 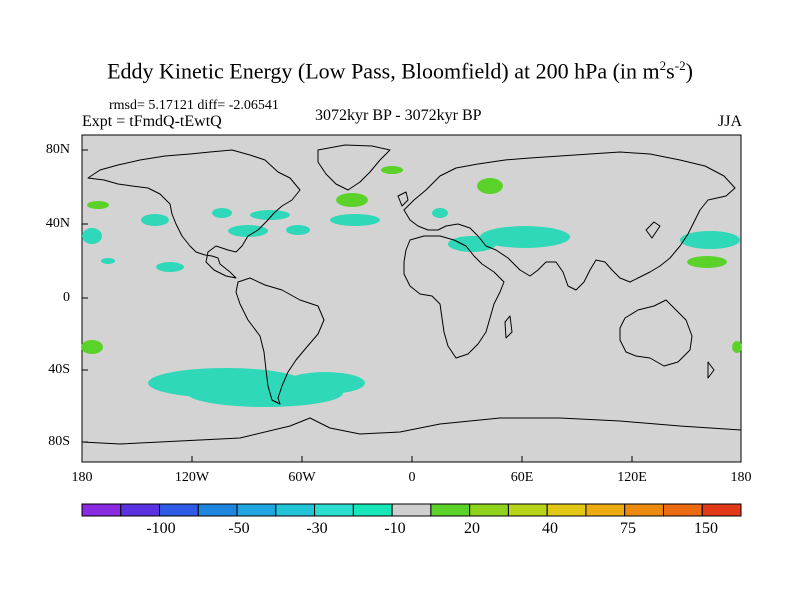 What do you see at coordinates (569, 221) in the screenshot?
I see `eurasia-coast` at bounding box center [569, 221].